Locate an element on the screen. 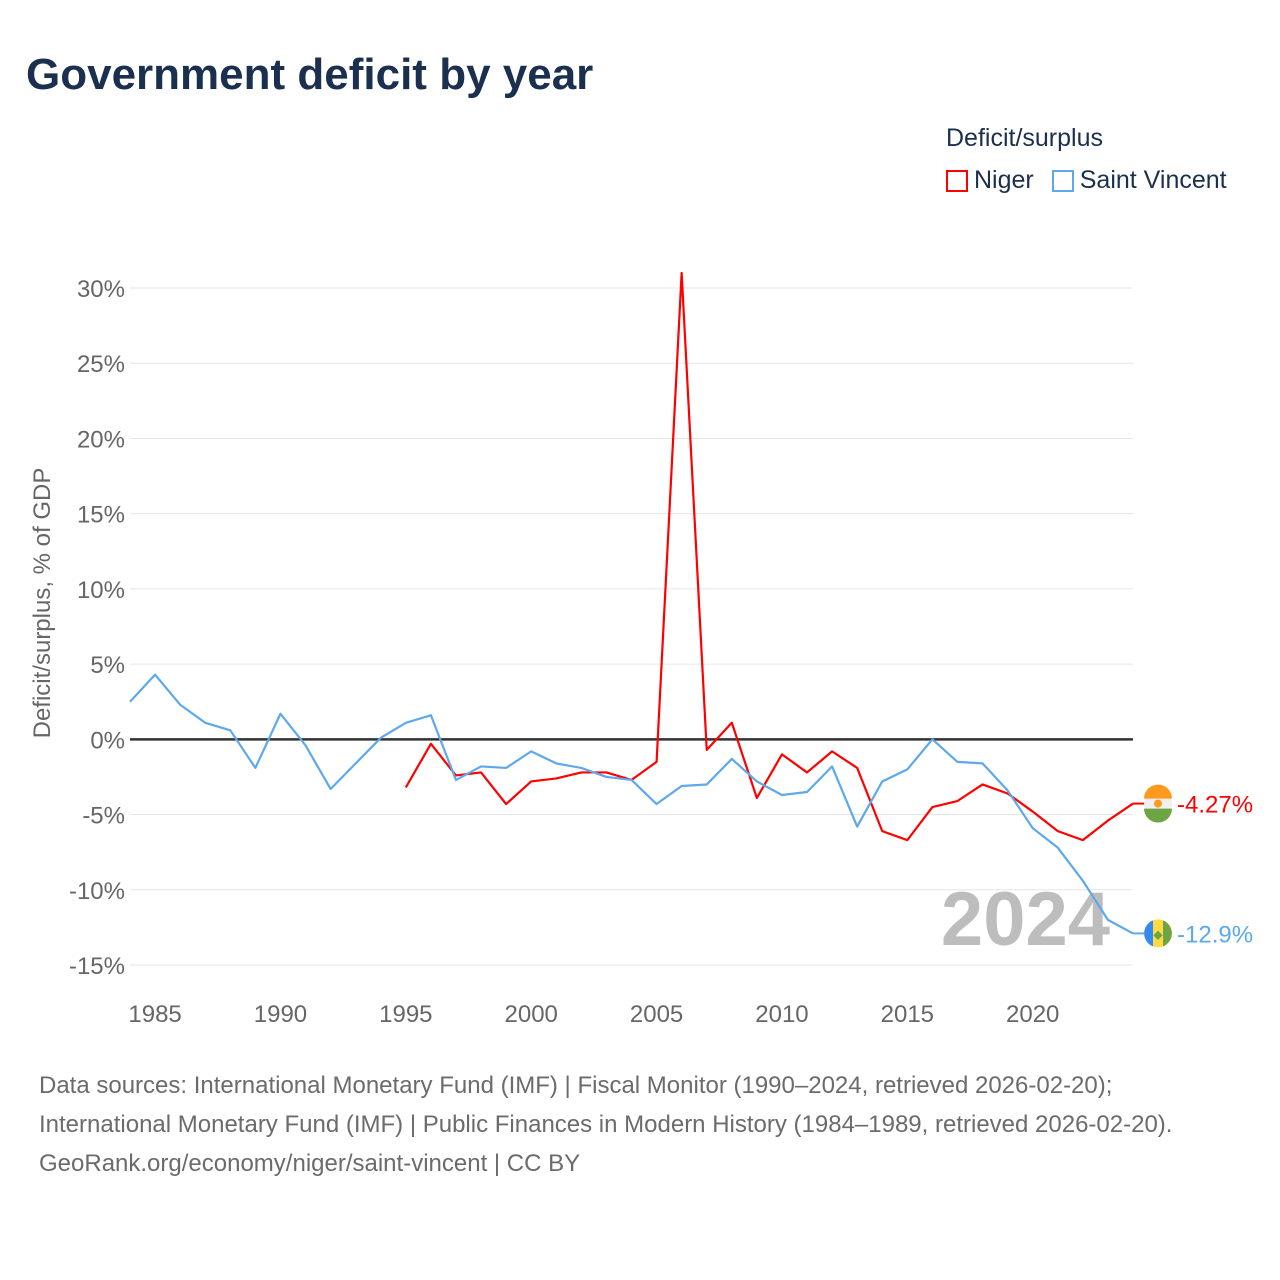 The width and height of the screenshot is (1280, 1280). x-tick-label: 1985 is located at coordinates (154, 1014).